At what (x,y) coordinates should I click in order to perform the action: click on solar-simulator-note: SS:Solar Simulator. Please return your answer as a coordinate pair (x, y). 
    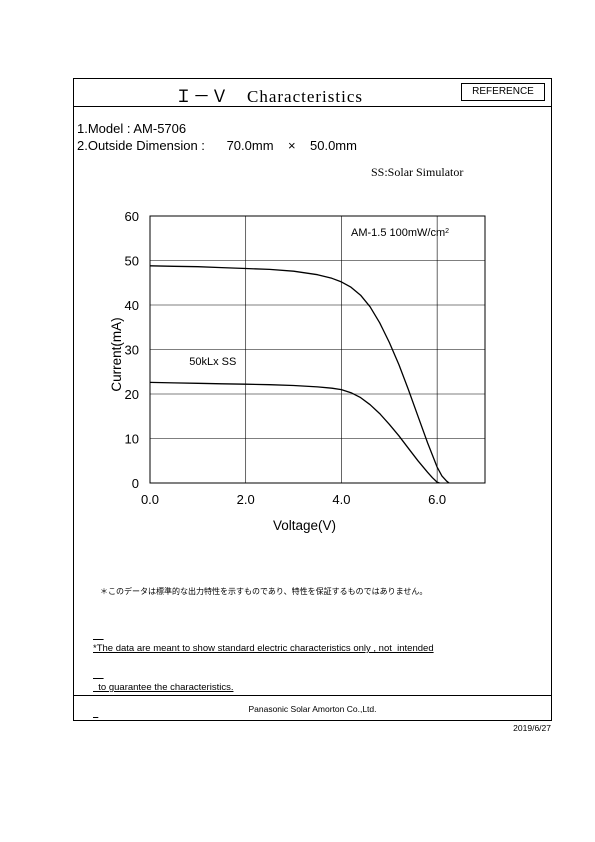
    Looking at the image, I should click on (417, 172).